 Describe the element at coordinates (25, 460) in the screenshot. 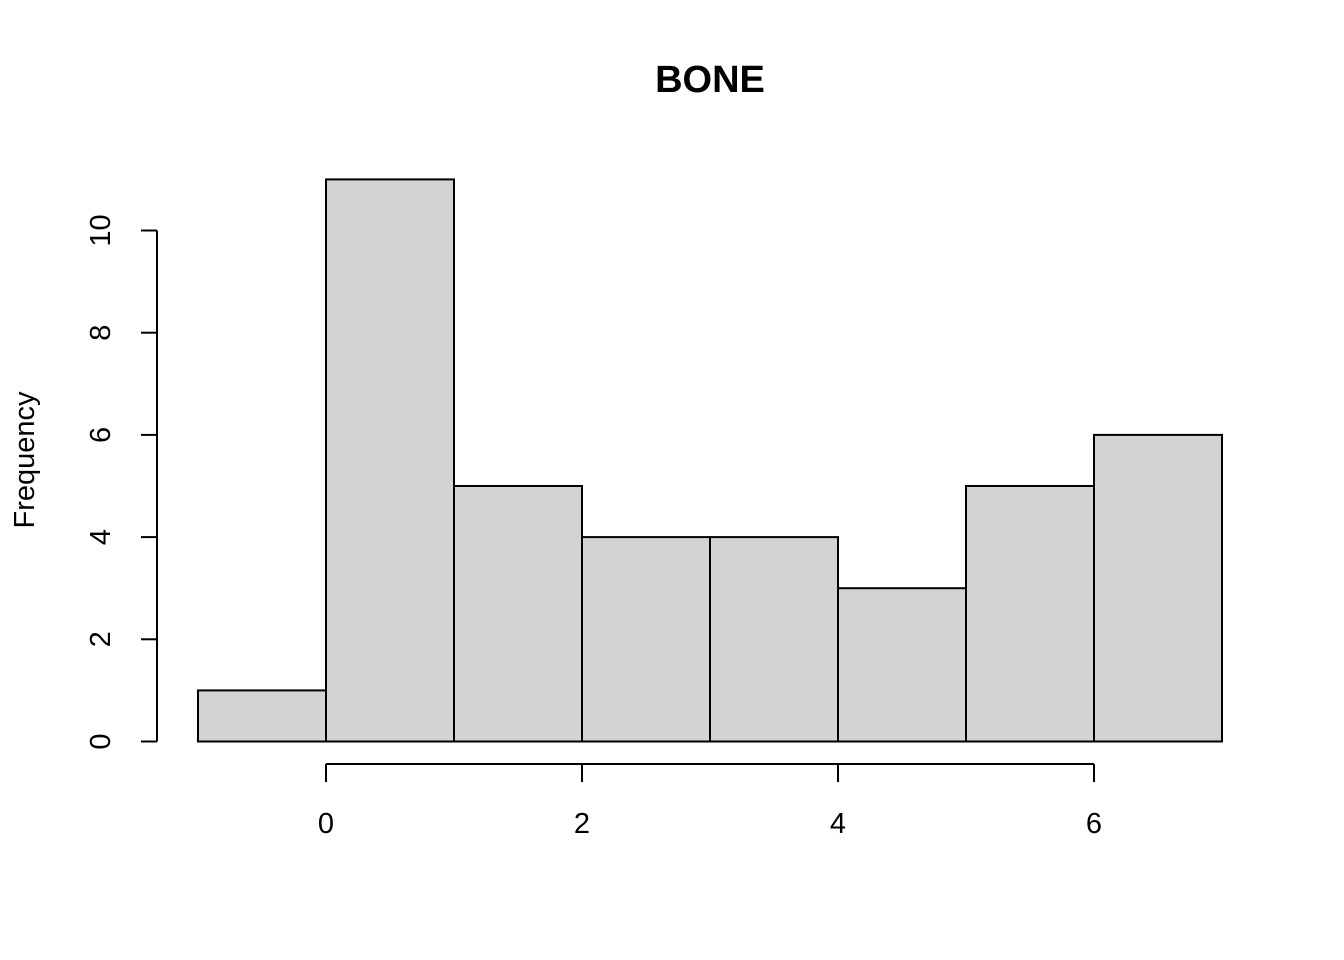

I see `y-axis-label: Frequency` at that location.